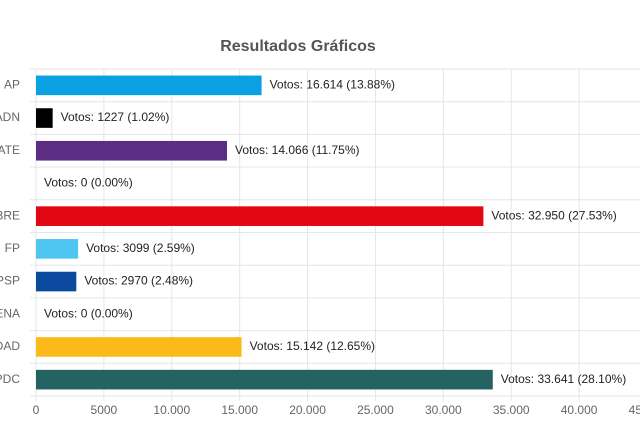 Image resolution: width=640 pixels, height=427 pixels. Describe the element at coordinates (10, 281) in the screenshot. I see `y-tick-label: PSP` at that location.